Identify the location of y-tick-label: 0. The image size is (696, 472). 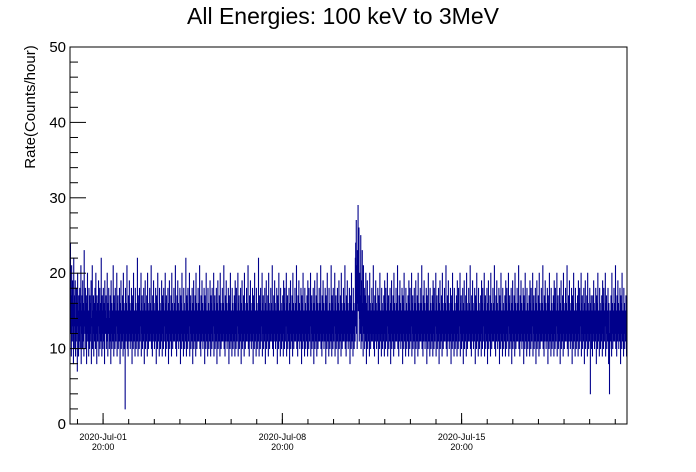
(62, 424).